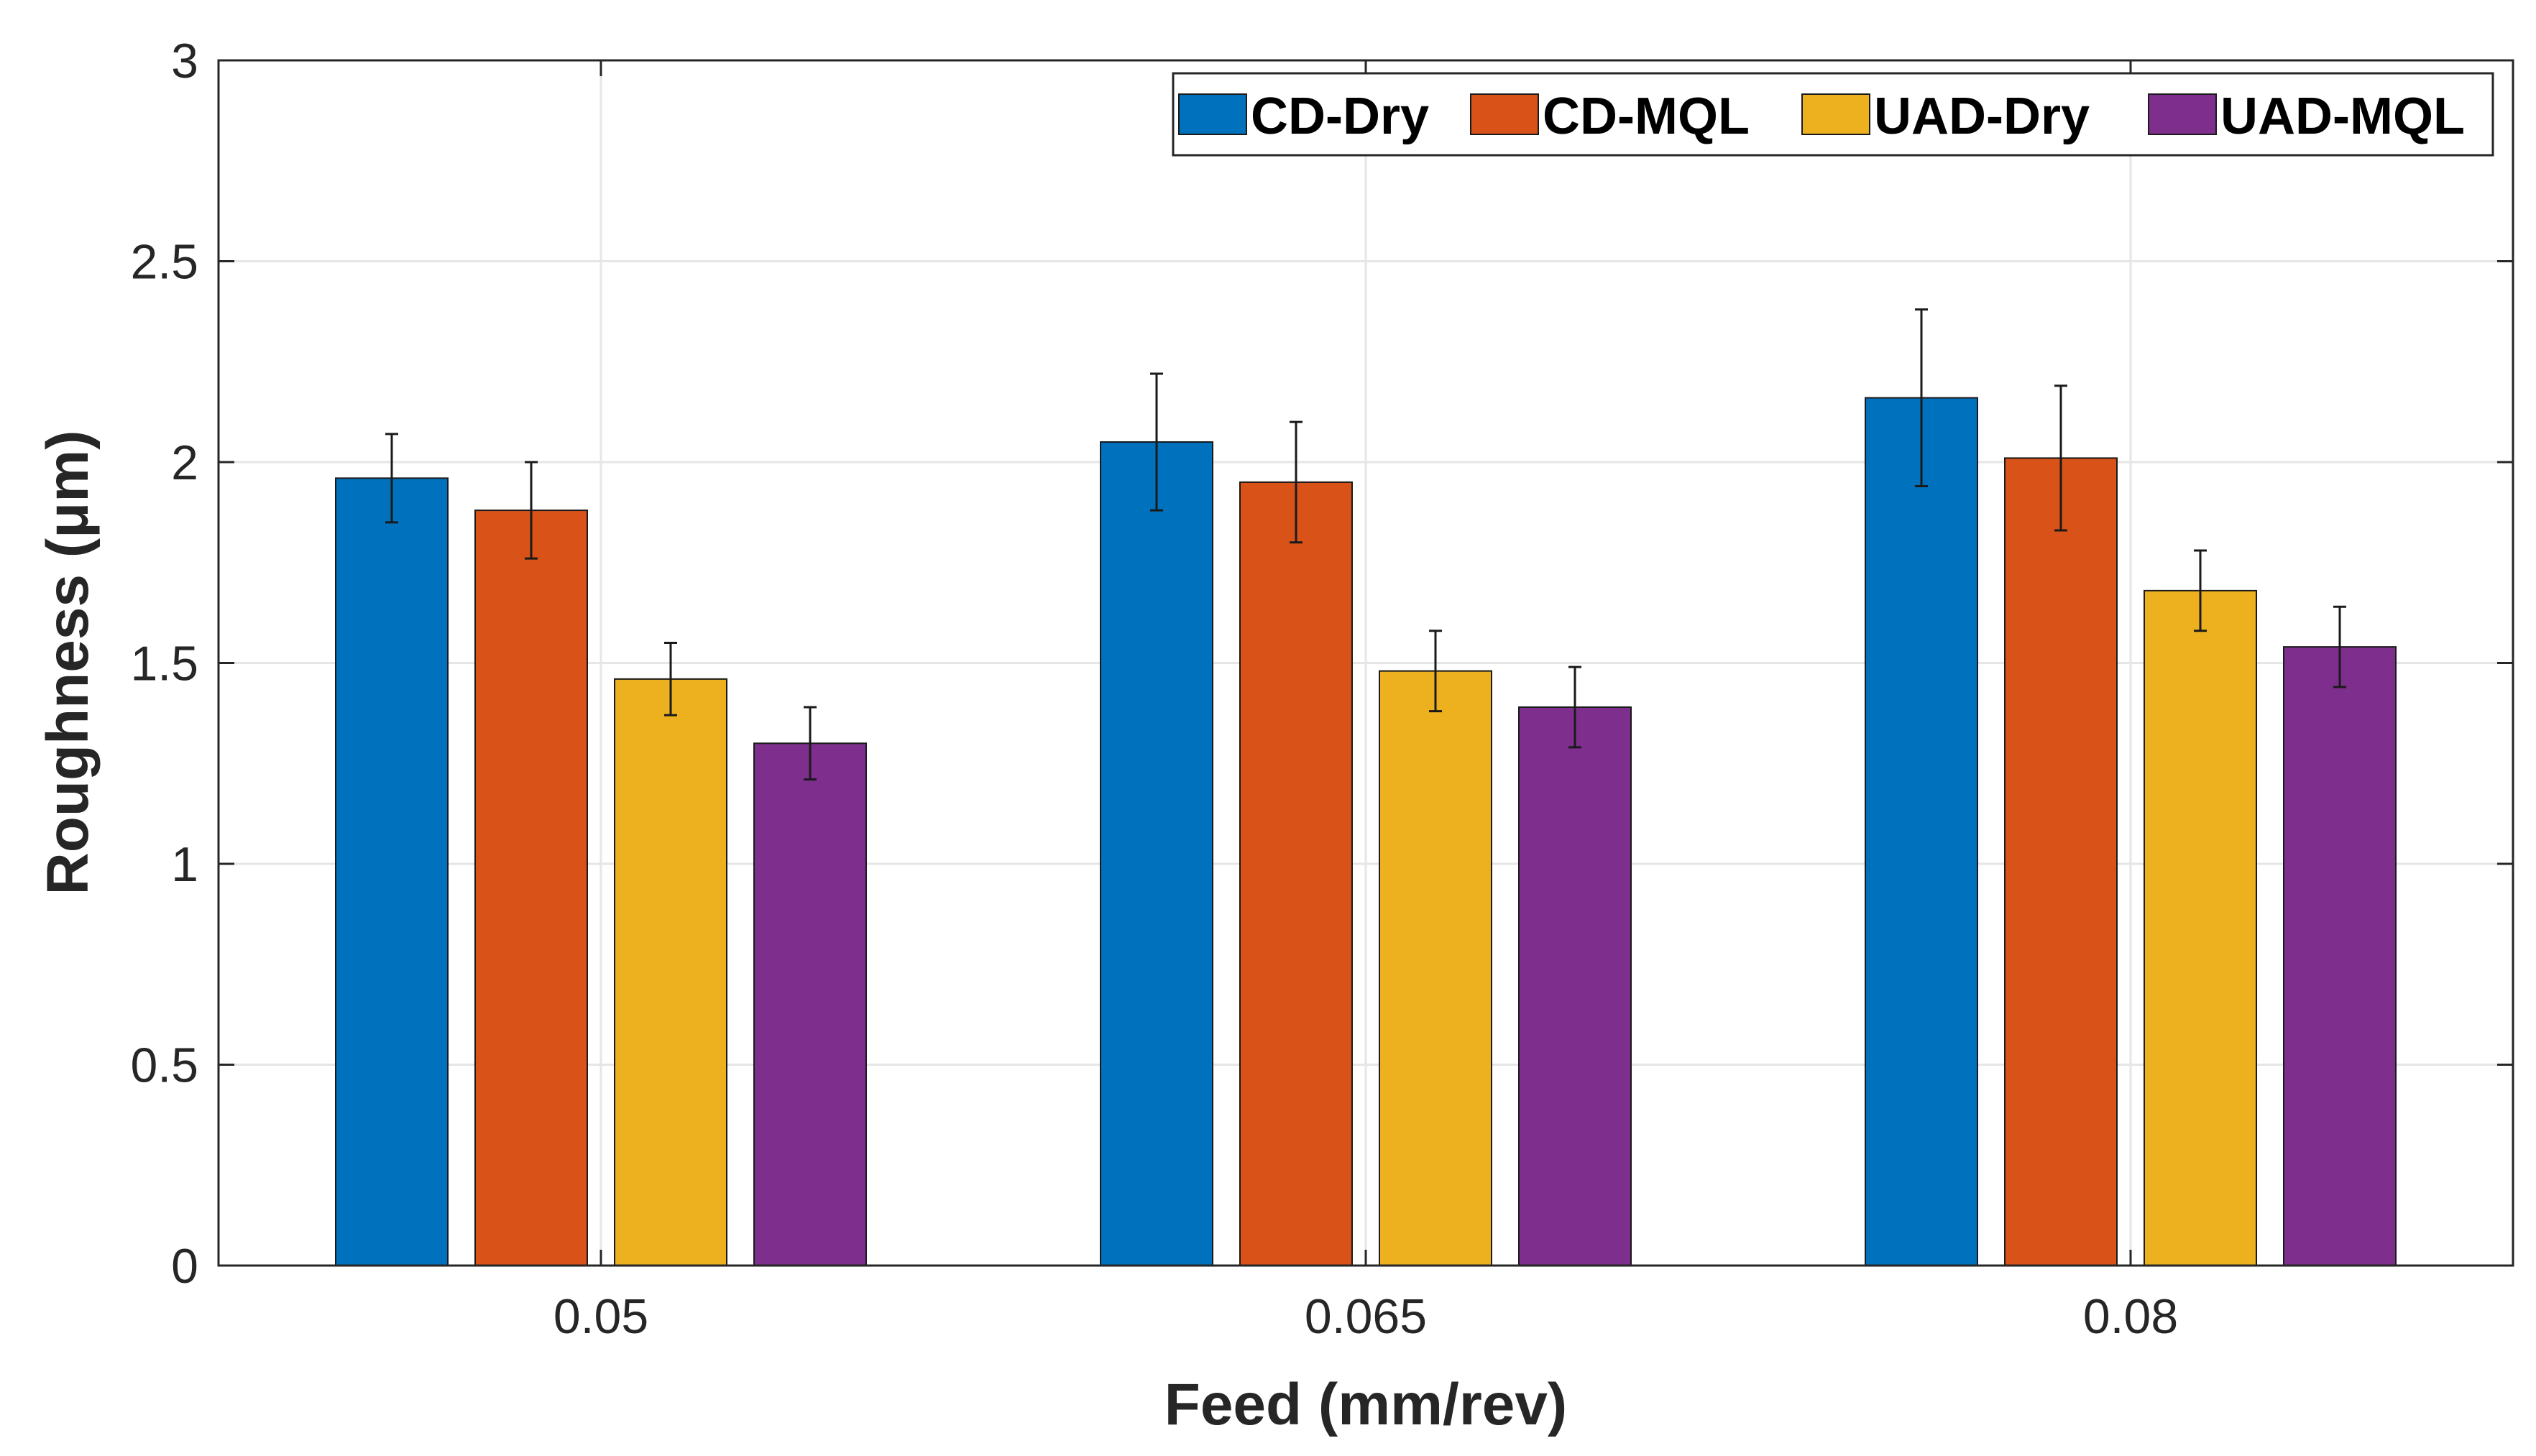 This screenshot has height=1456, width=2536. I want to click on legend-item-uad-mql: UAD-MQL, so click(2306, 116).